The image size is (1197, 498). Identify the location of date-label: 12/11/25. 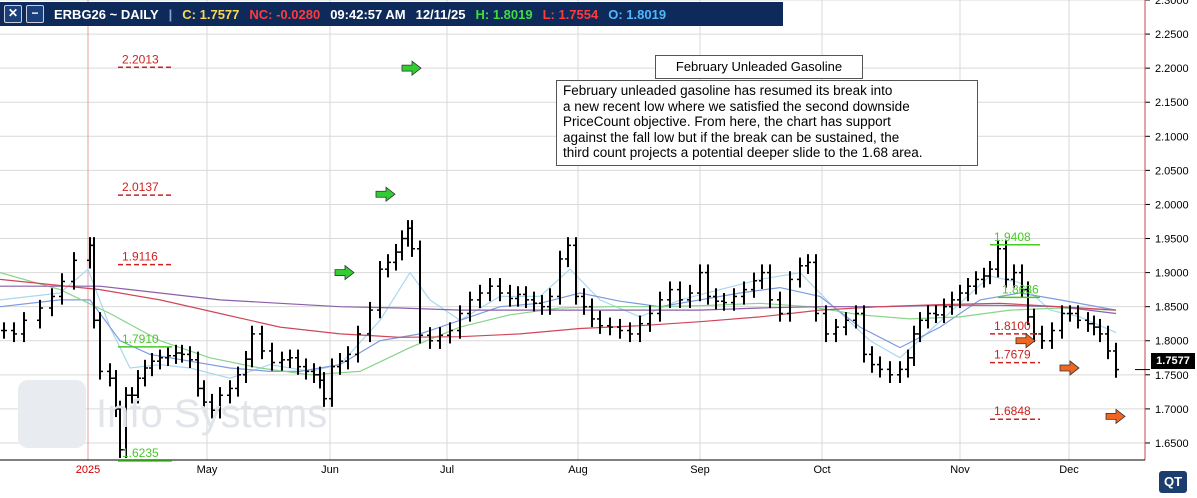
(440, 14).